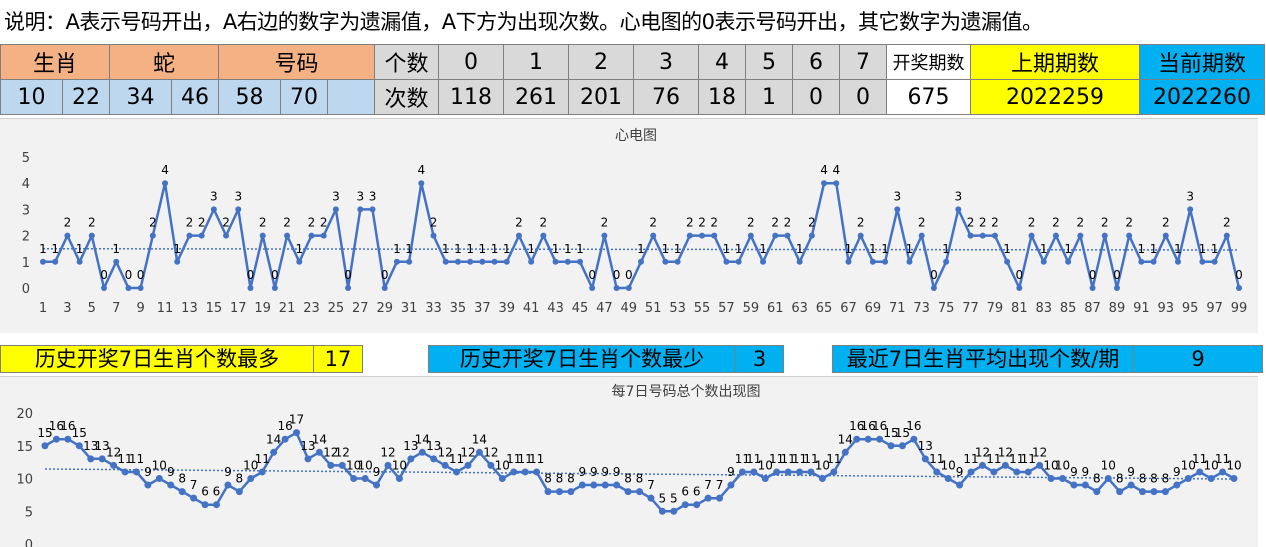 Image resolution: width=1266 pixels, height=547 pixels. I want to click on count-value: 201, so click(601, 97).